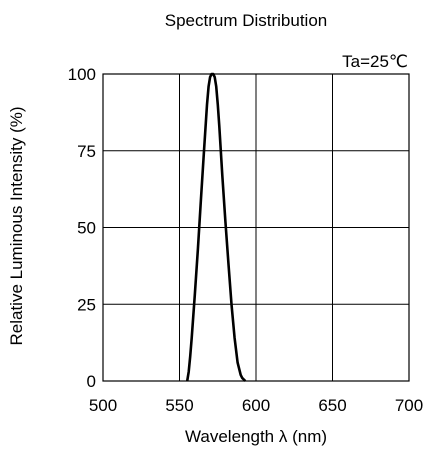 This screenshot has width=433, height=454. Describe the element at coordinates (256, 436) in the screenshot. I see `x-axis-label: Wavelength λ (nm)` at that location.